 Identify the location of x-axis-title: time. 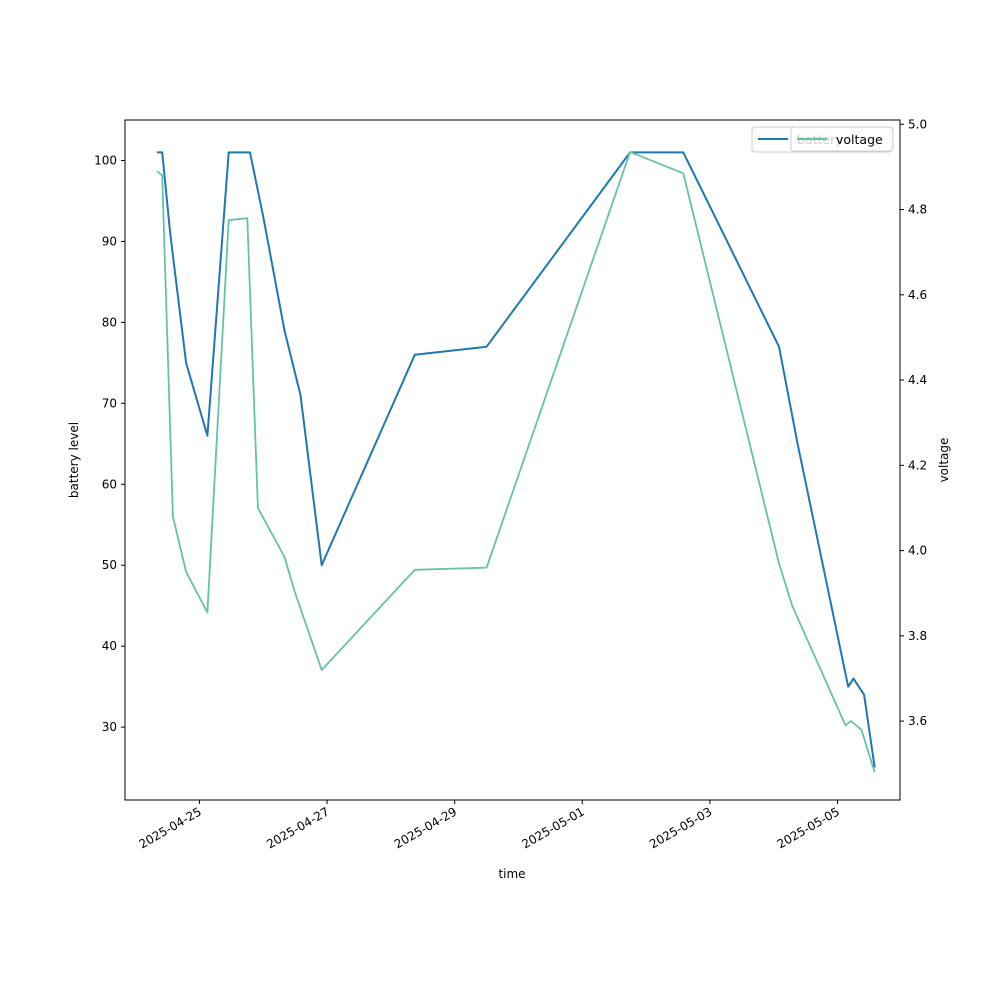
(511, 874).